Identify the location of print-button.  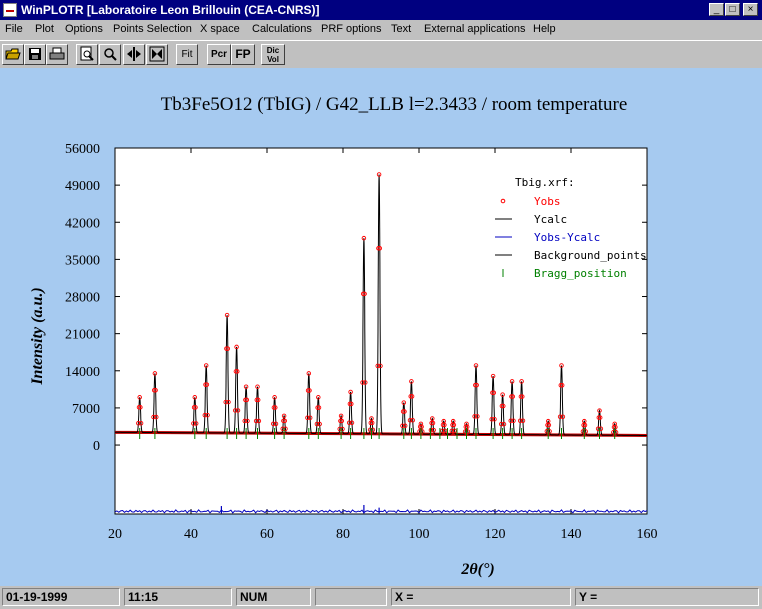
(57, 54).